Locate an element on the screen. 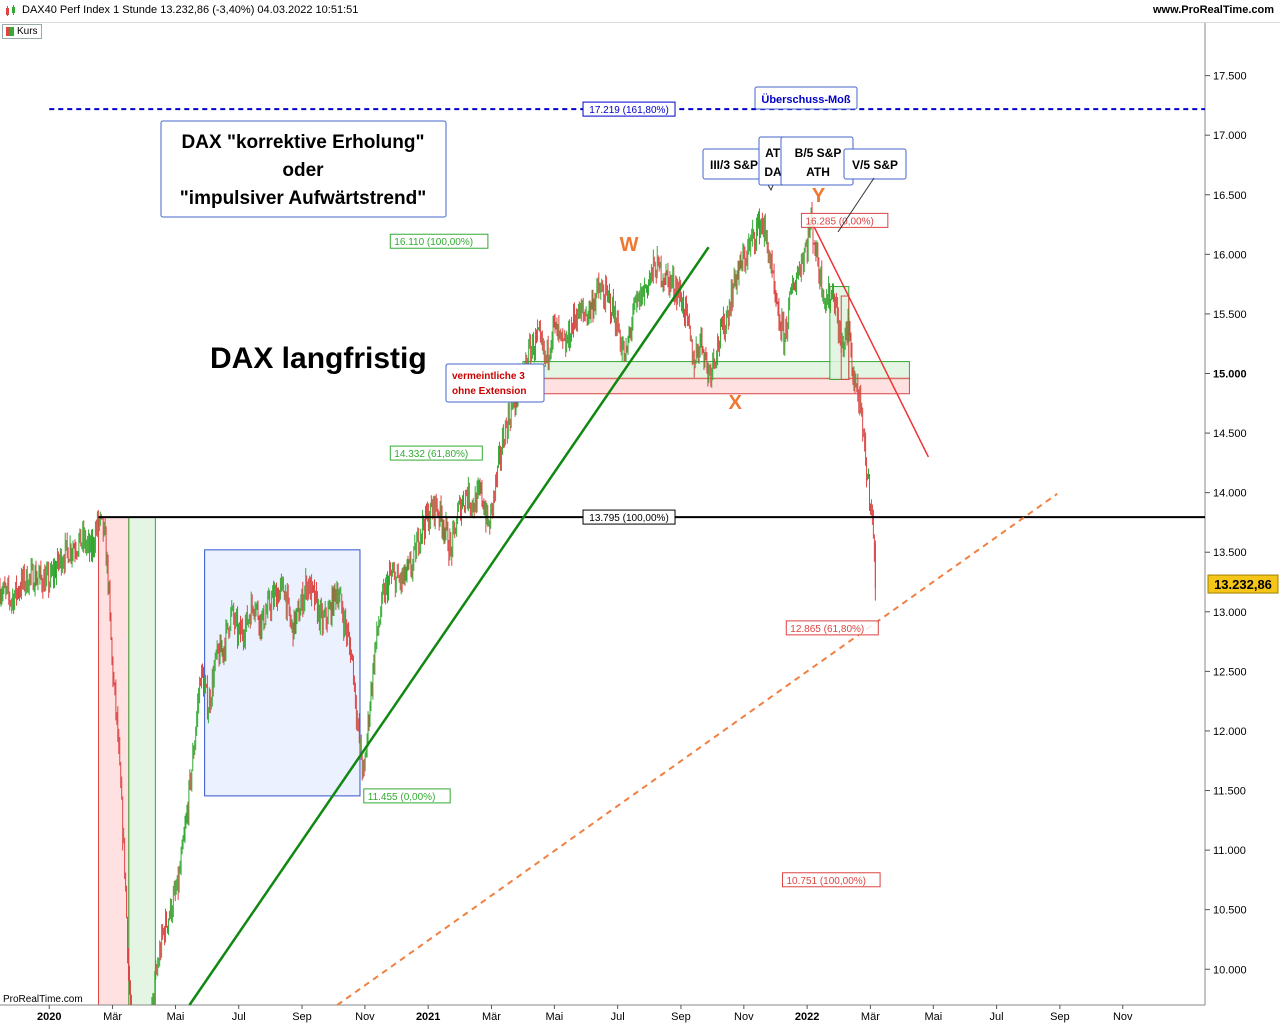 Image resolution: width=1280 pixels, height=1024 pixels. series-swatch-icon is located at coordinates (10, 31).